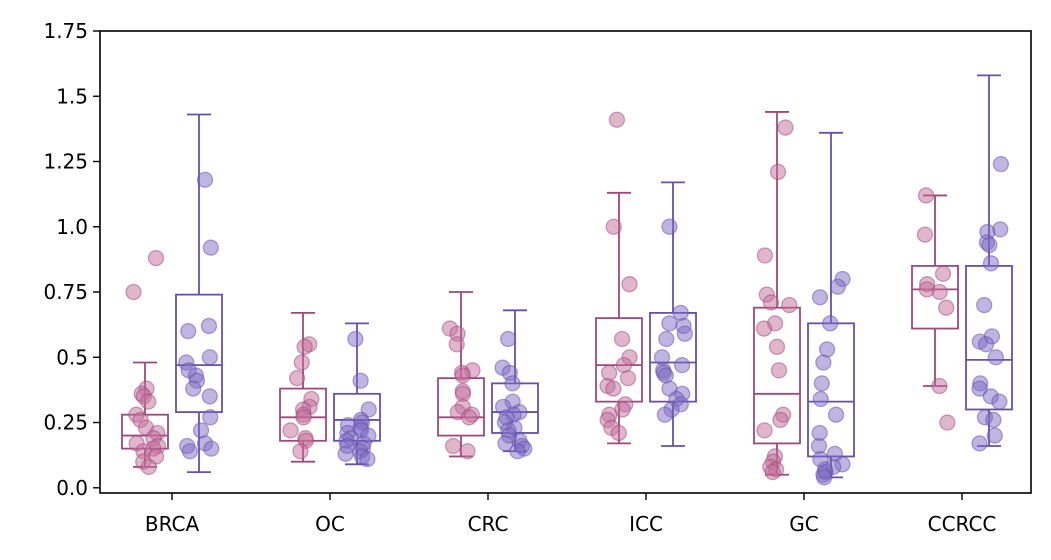 The image size is (1051, 560). Describe the element at coordinates (65, 162) in the screenshot. I see `y-tick-label: 1.25` at that location.